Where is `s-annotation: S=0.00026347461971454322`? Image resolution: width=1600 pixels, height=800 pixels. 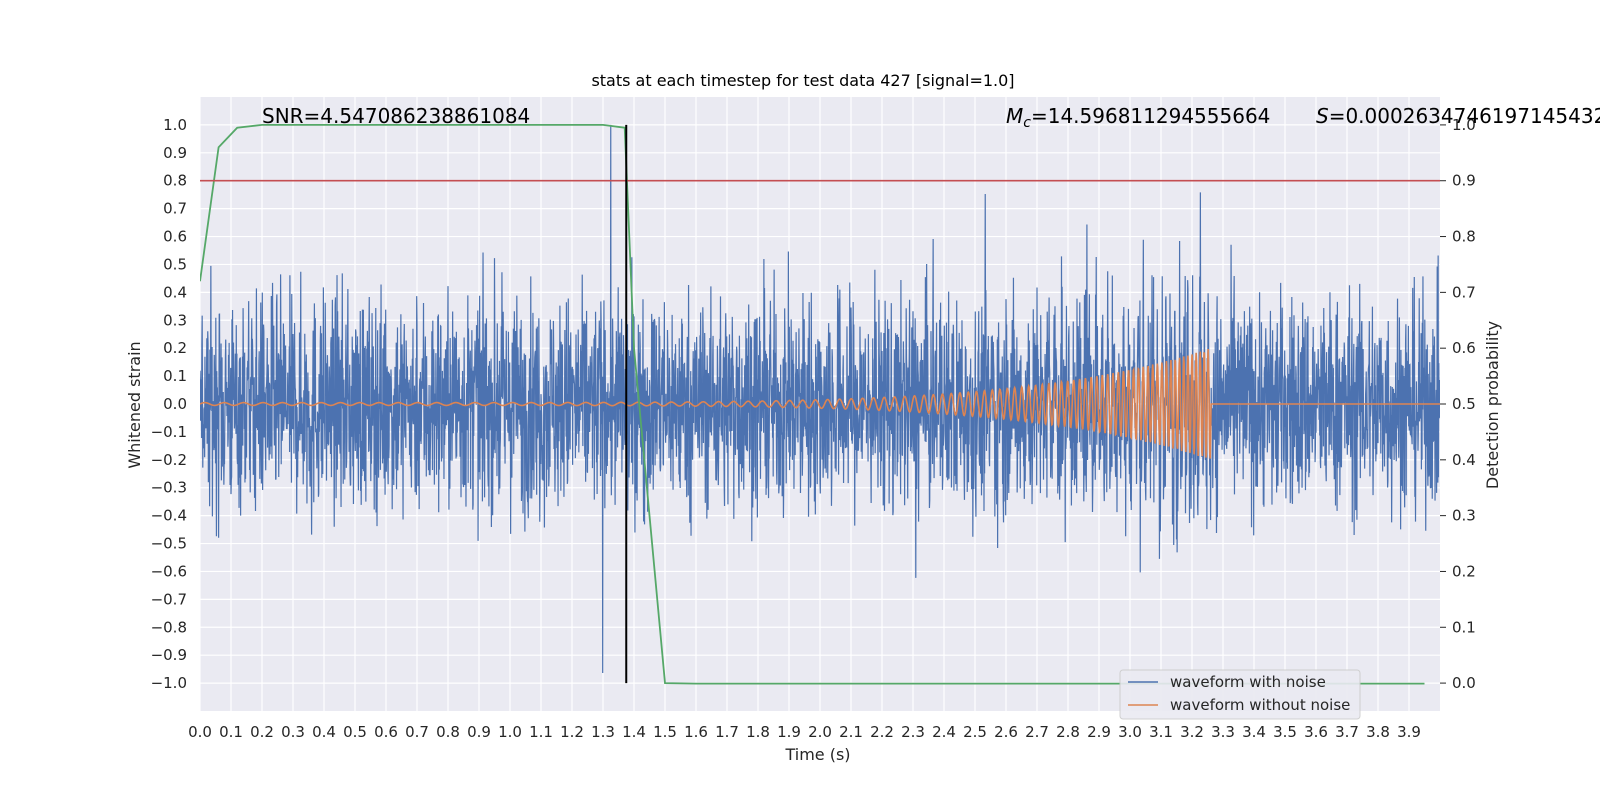
s-annotation: S=0.00026347461971454322 is located at coordinates (1458, 116).